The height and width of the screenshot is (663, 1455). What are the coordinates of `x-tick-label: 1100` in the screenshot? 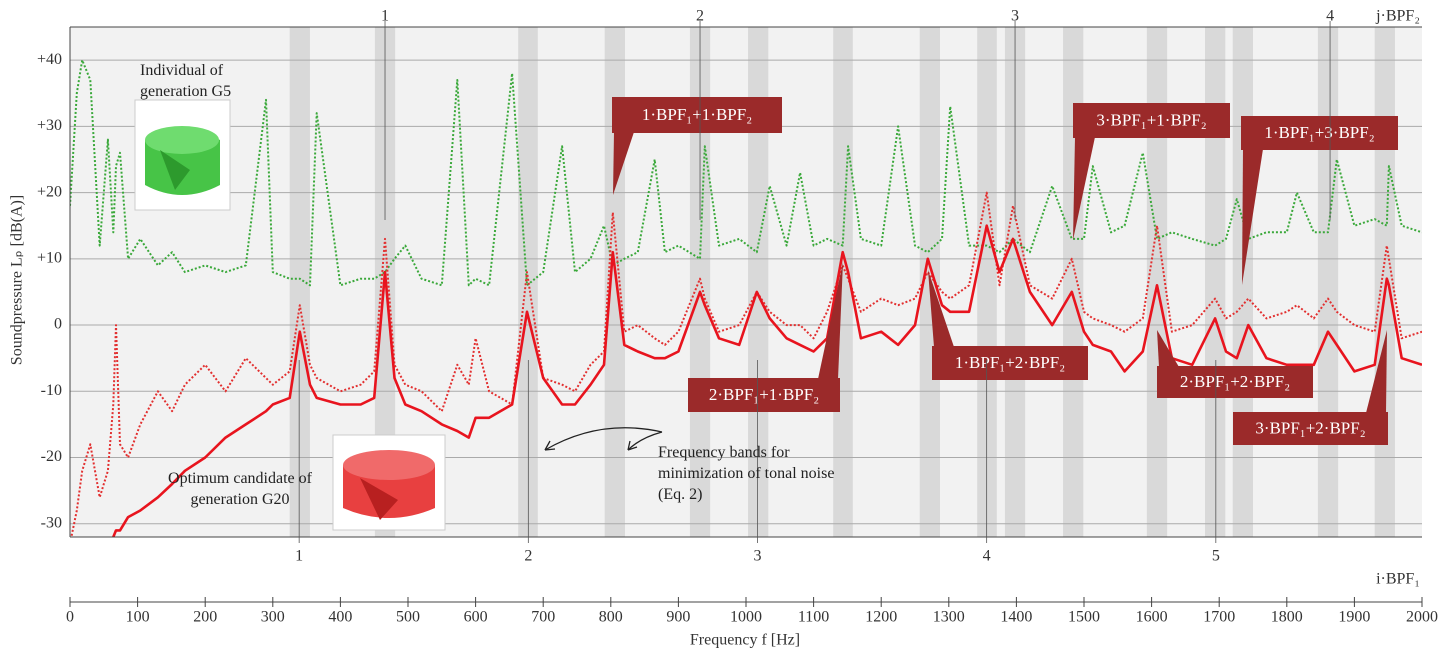 It's located at (813, 617).